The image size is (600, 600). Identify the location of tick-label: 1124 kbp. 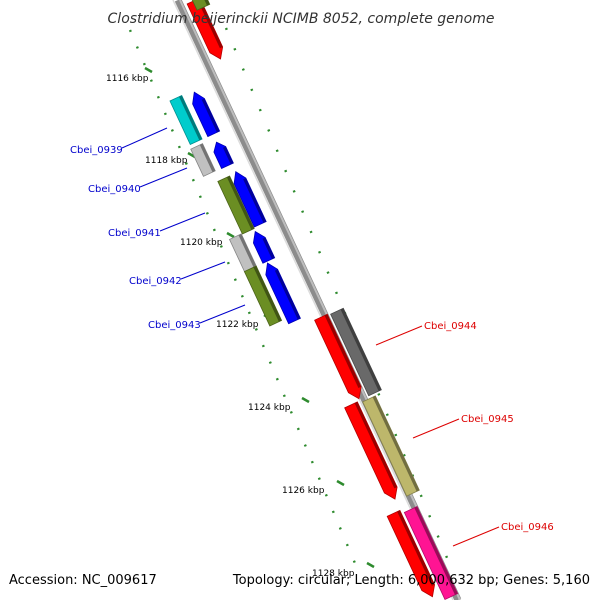
(269, 408).